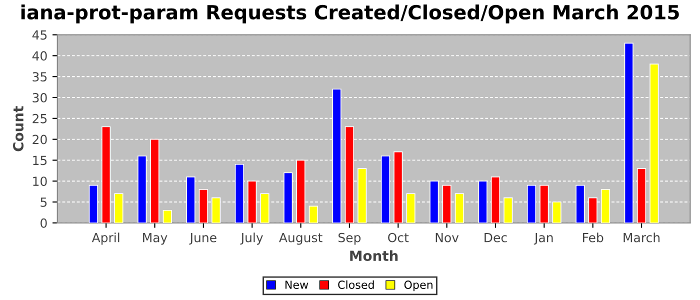 The width and height of the screenshot is (700, 300). Describe the element at coordinates (418, 286) in the screenshot. I see `legend-label: Open` at that location.